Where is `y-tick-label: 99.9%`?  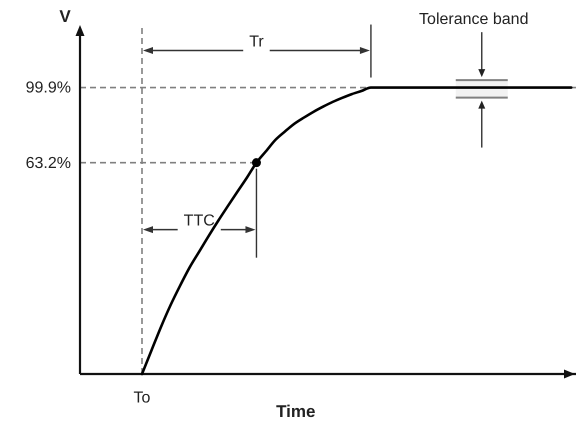 y-tick-label: 99.9% is located at coordinates (48, 88).